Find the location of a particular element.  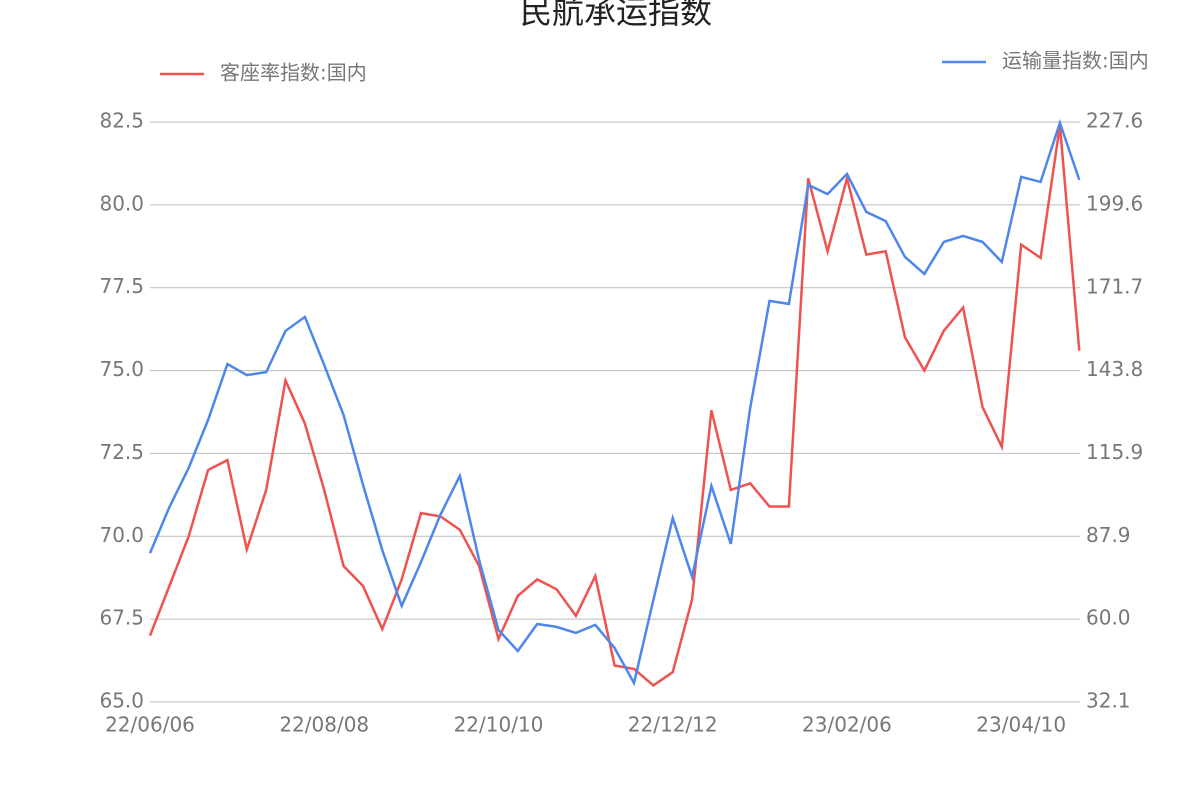

legend-label: 运输量指数:国内 is located at coordinates (1075, 61).